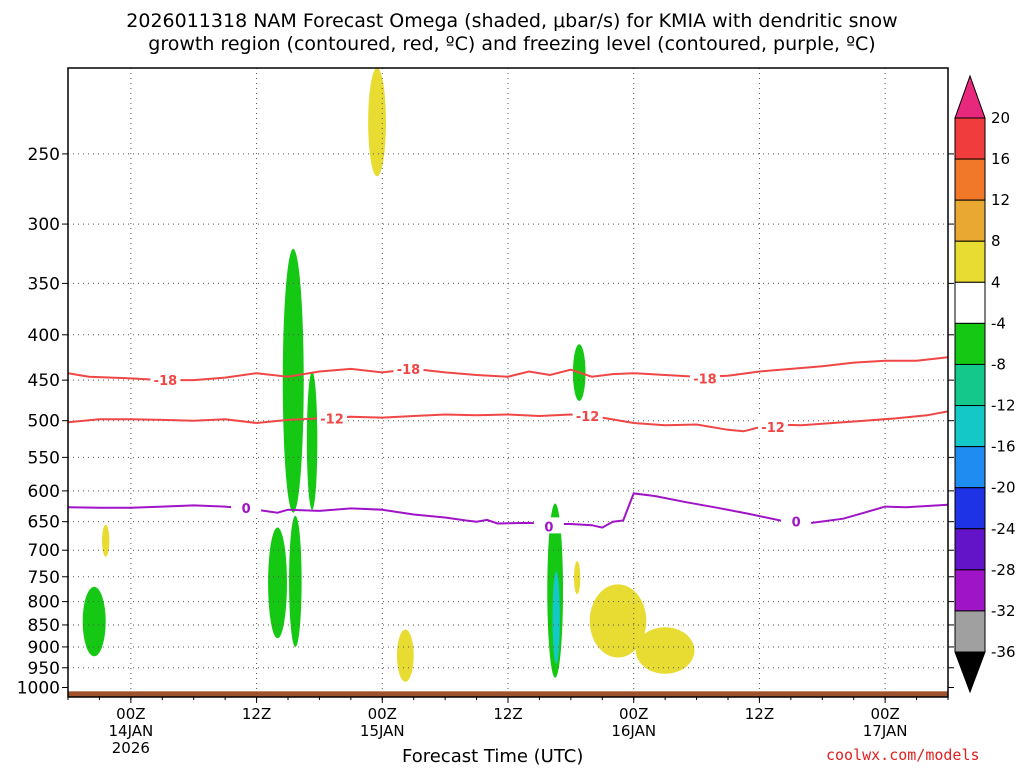  I want to click on y-tick-label: 250, so click(44, 155).